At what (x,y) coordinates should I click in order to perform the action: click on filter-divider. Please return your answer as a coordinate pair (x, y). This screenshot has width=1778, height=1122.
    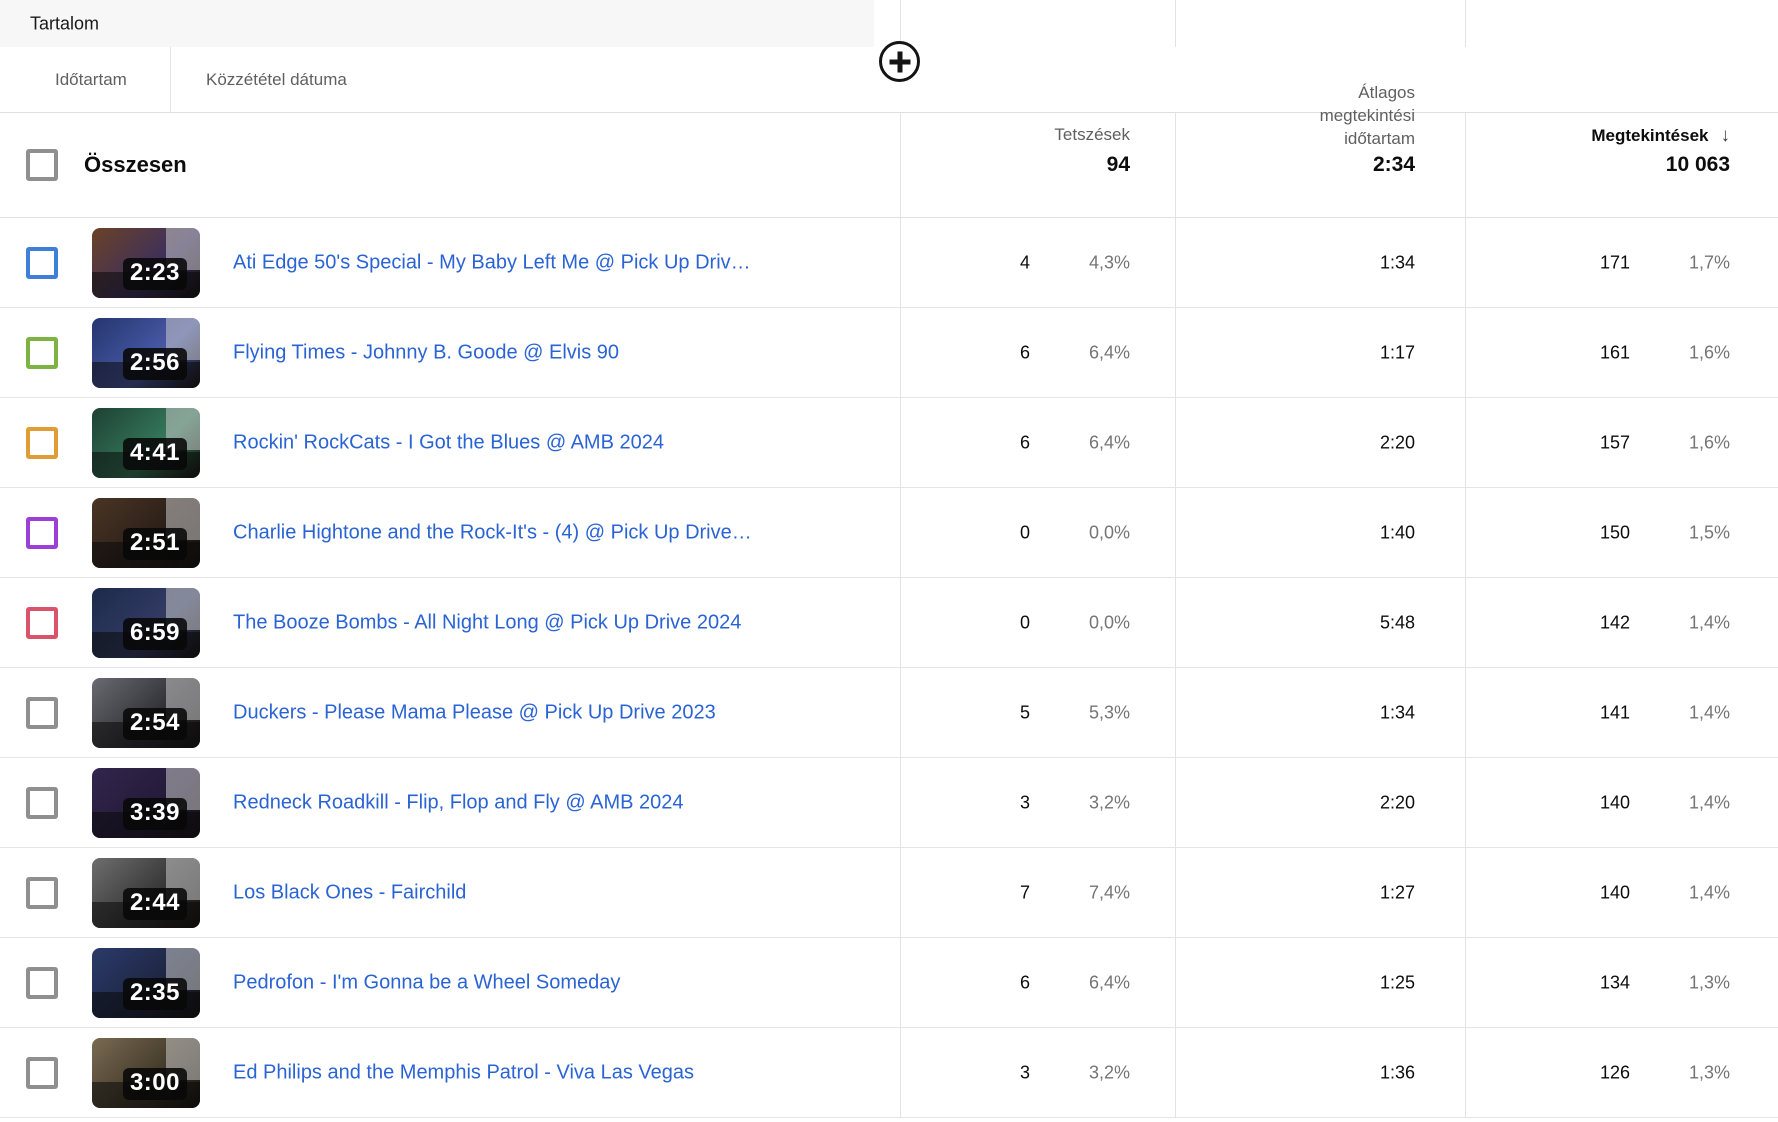
    Looking at the image, I should click on (170, 80).